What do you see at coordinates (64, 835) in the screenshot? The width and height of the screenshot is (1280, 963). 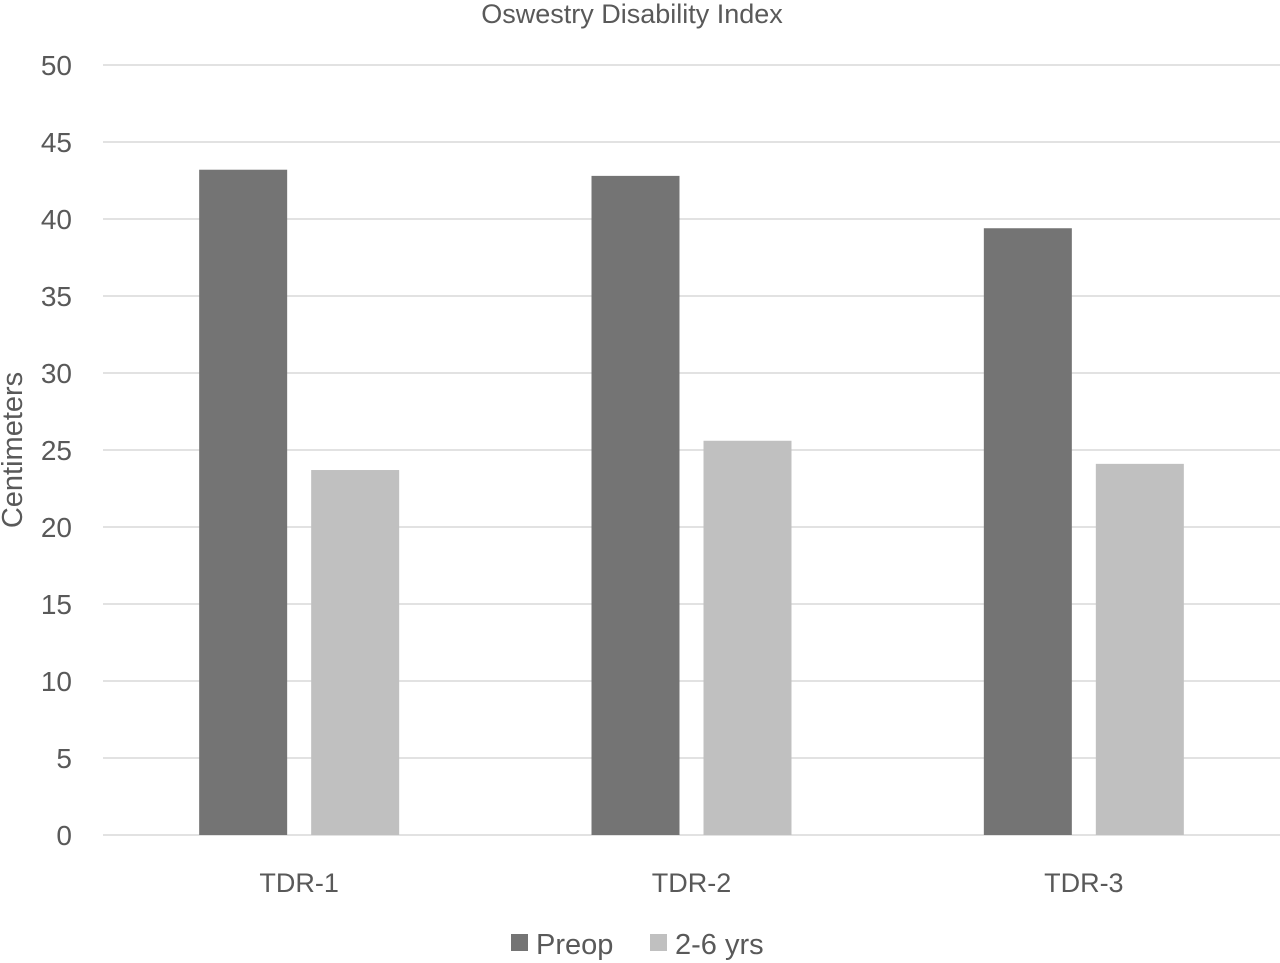 I see `y-tick-label: 0` at bounding box center [64, 835].